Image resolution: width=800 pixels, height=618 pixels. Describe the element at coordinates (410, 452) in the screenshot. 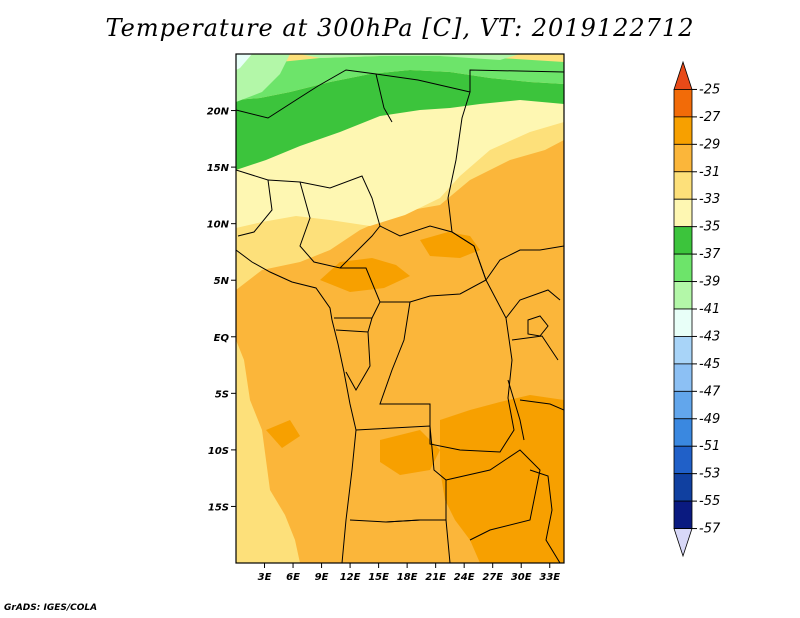

I see `field-darkorange-angola` at that location.